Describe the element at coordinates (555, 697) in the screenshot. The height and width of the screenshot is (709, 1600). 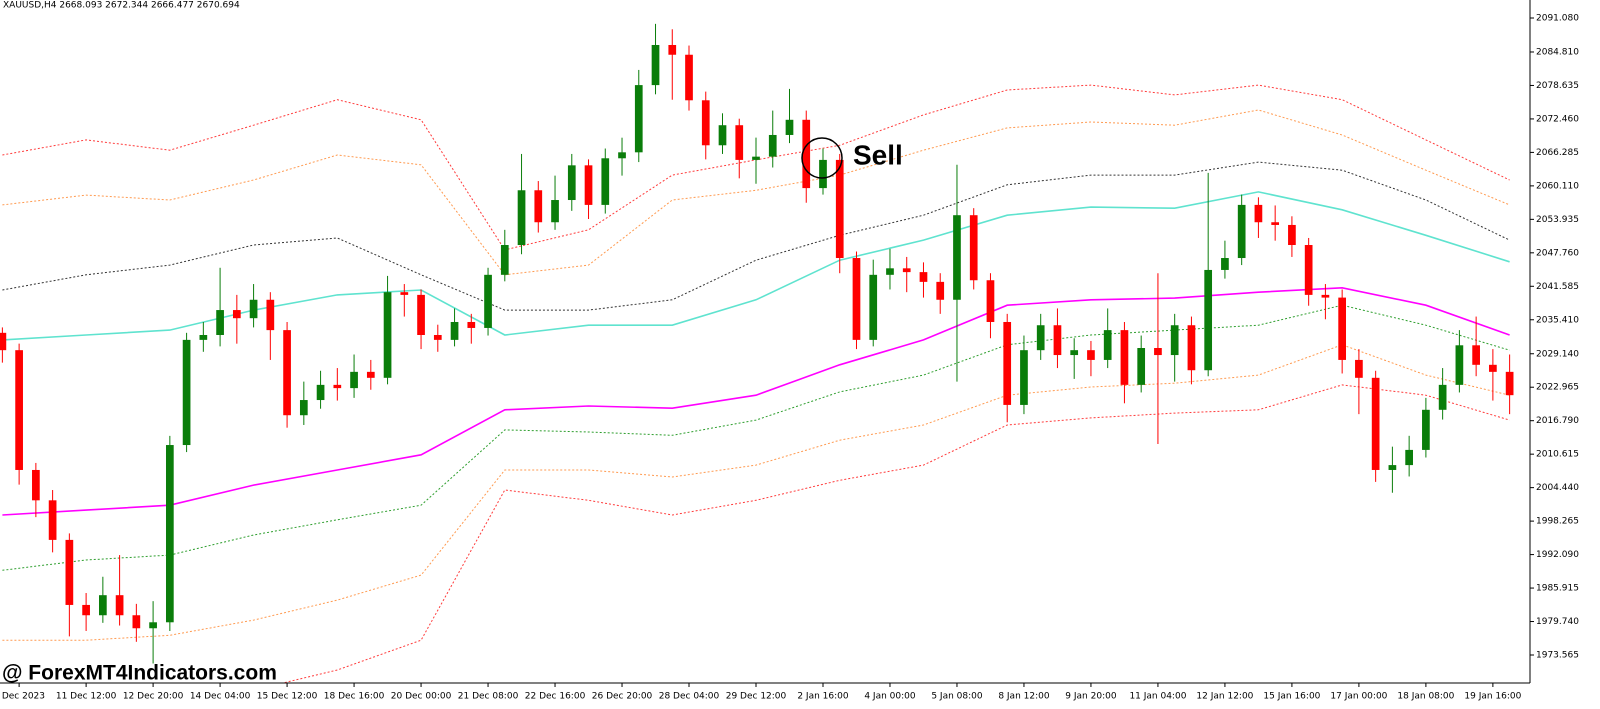
I see `x-tick-label: 22 Dec 16:00` at that location.